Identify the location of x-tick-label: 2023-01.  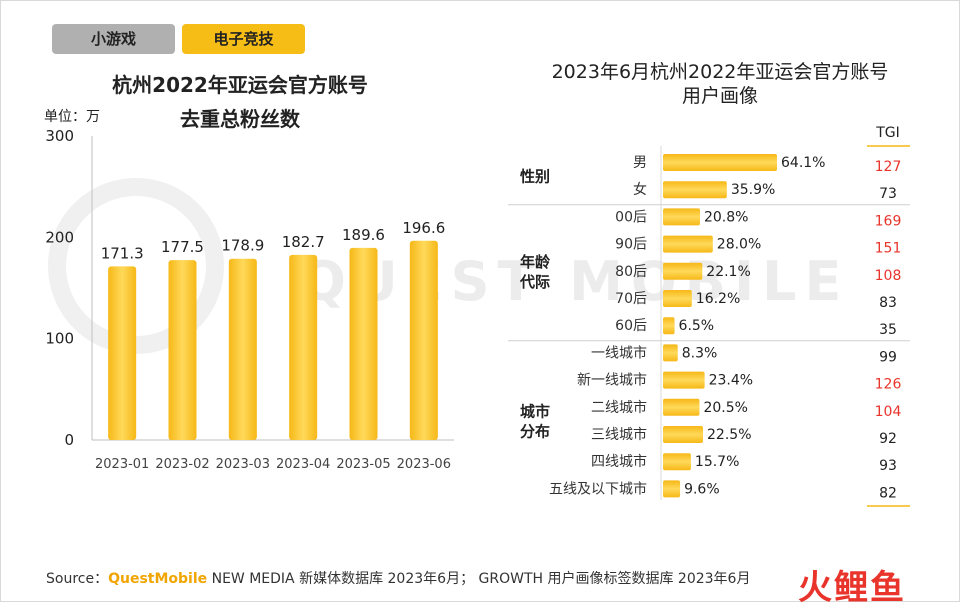
(122, 464).